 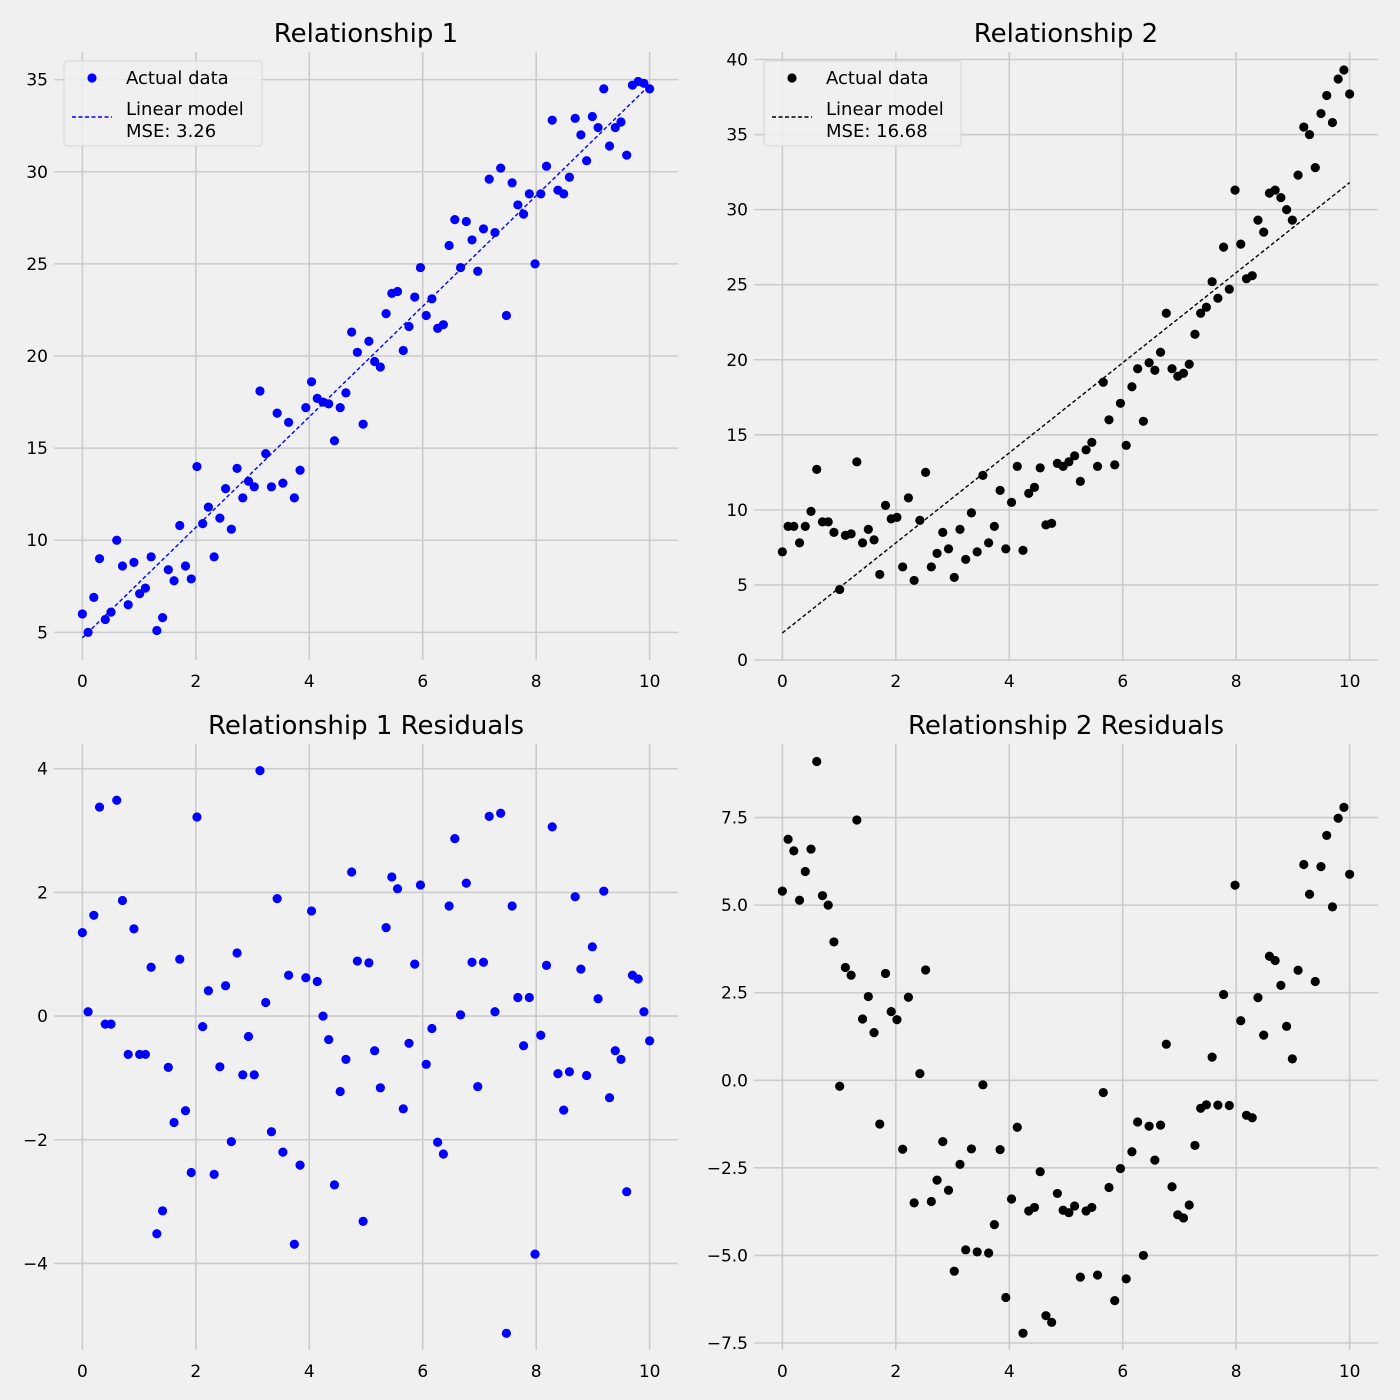 I want to click on y-tick-label: 20, so click(x=737, y=361).